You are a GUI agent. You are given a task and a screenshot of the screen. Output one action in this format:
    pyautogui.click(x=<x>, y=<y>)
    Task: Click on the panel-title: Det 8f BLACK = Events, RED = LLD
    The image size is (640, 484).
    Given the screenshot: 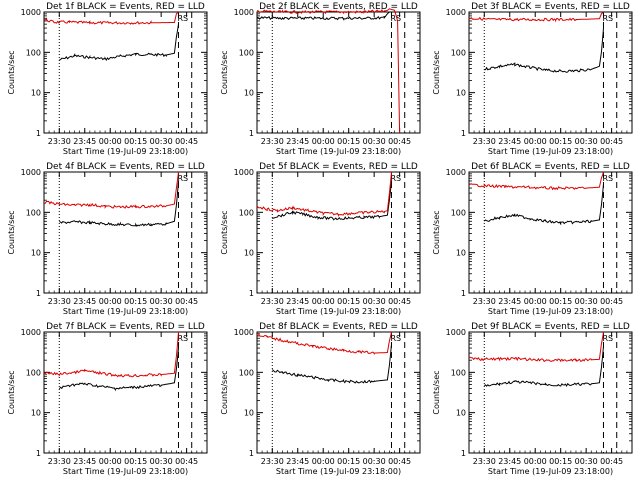 What is the action you would take?
    pyautogui.click(x=338, y=327)
    